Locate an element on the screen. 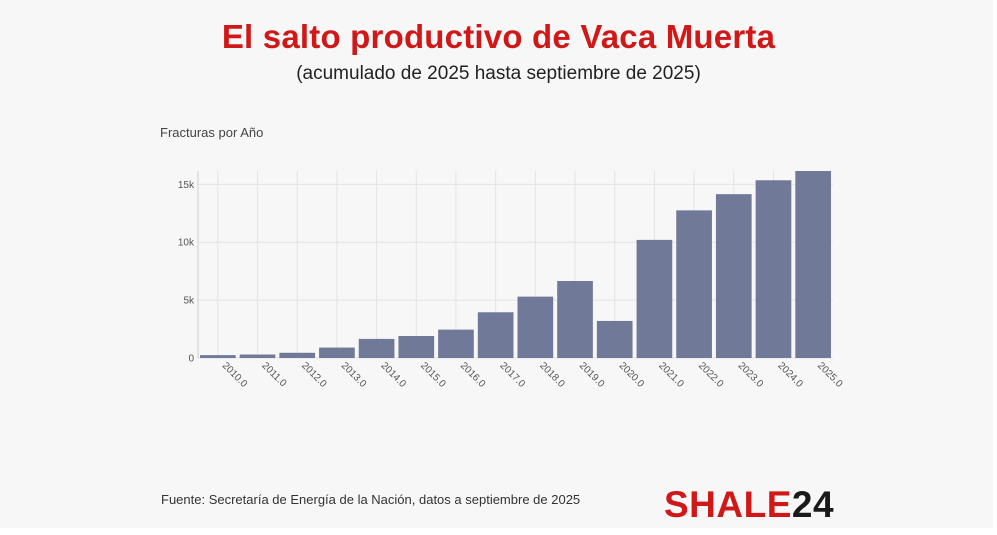 The height and width of the screenshot is (535, 997). bar-2016.0 is located at coordinates (456, 343).